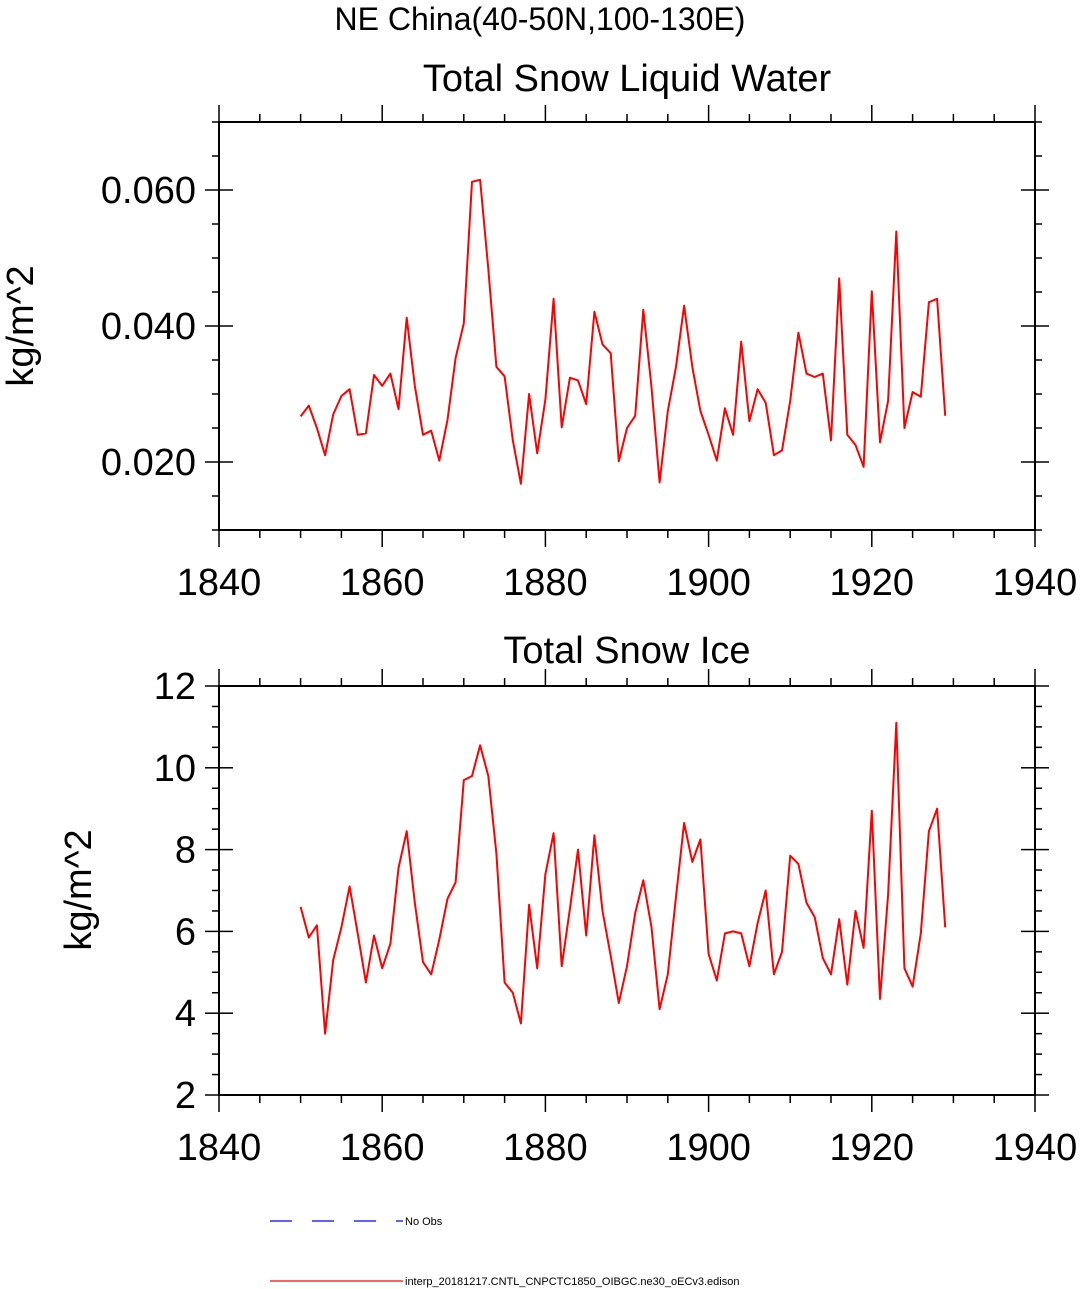  What do you see at coordinates (175, 769) in the screenshot?
I see `y-tick-label: 10` at bounding box center [175, 769].